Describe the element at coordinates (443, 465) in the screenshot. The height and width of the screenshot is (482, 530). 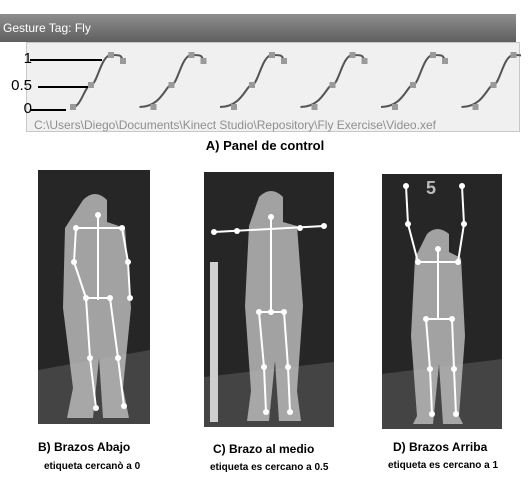
I see `caption-arms-up-subtitle: etiqueta es cercano a 1` at that location.